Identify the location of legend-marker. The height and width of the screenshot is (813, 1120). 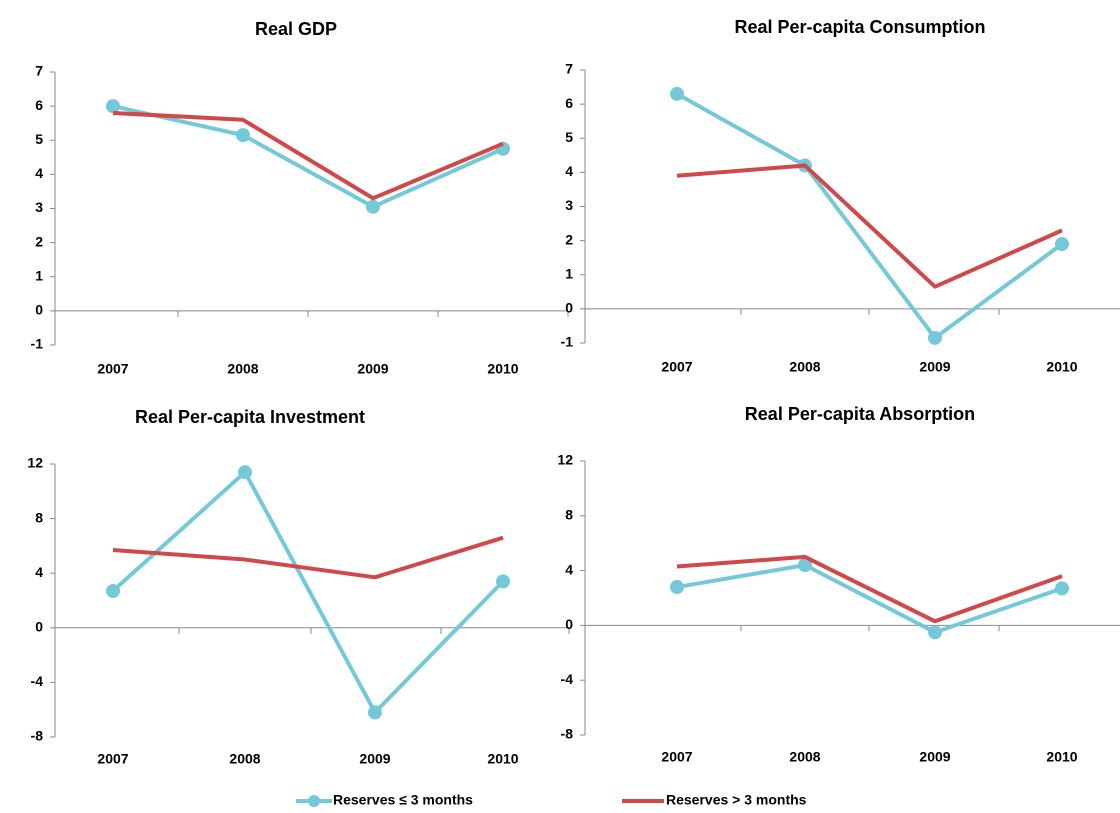
(314, 801).